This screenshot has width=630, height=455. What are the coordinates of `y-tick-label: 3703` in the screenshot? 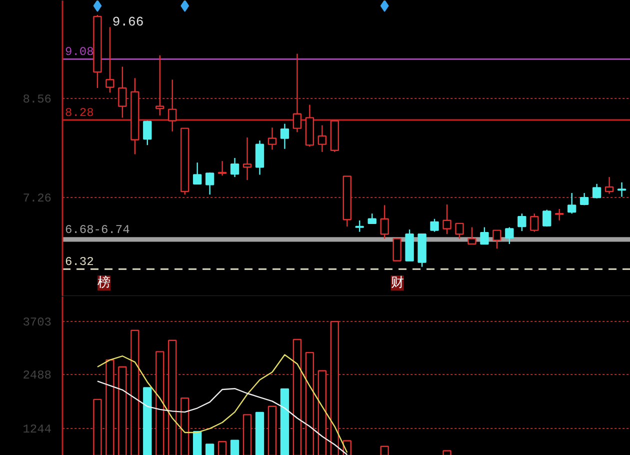 It's located at (37, 323).